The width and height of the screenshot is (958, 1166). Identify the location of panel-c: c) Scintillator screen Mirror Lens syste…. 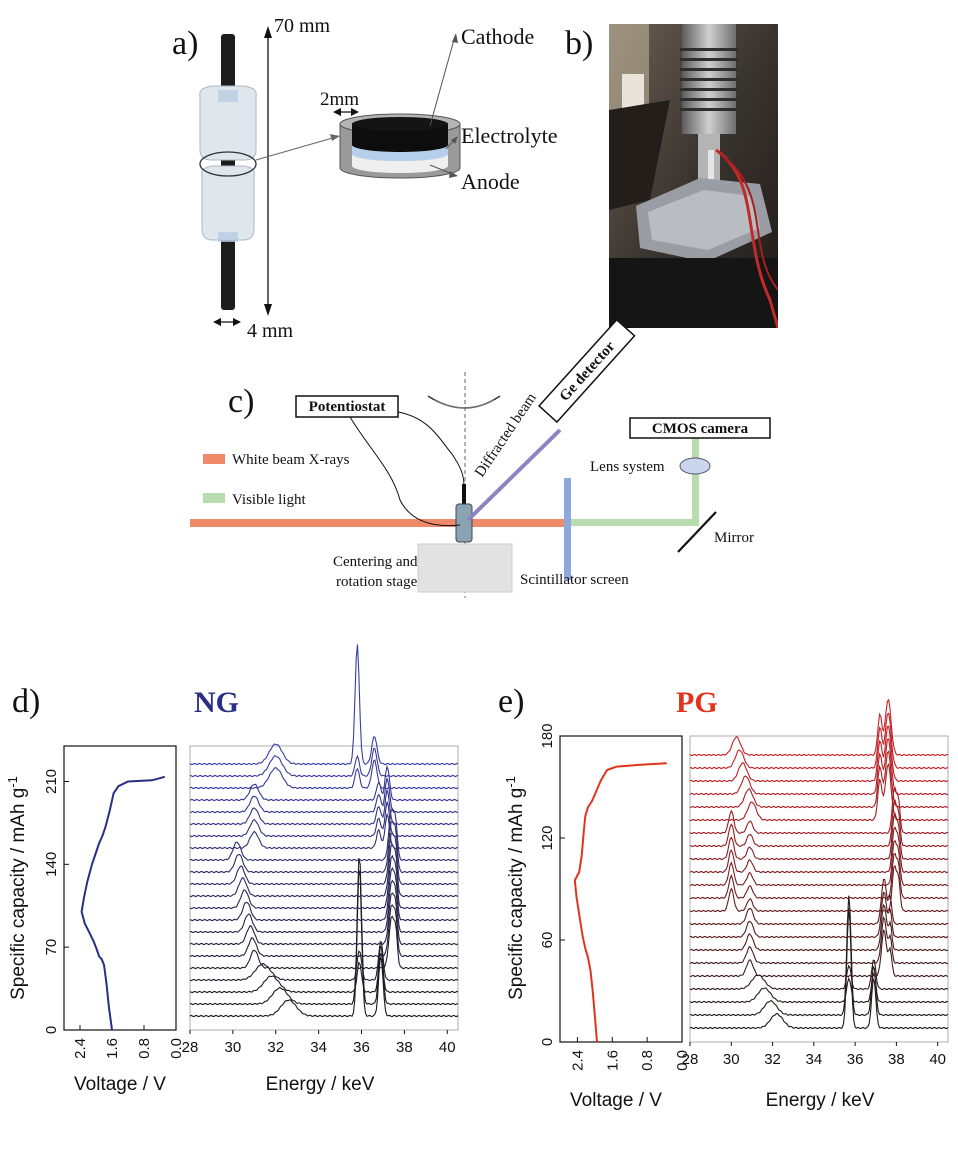
(480, 458).